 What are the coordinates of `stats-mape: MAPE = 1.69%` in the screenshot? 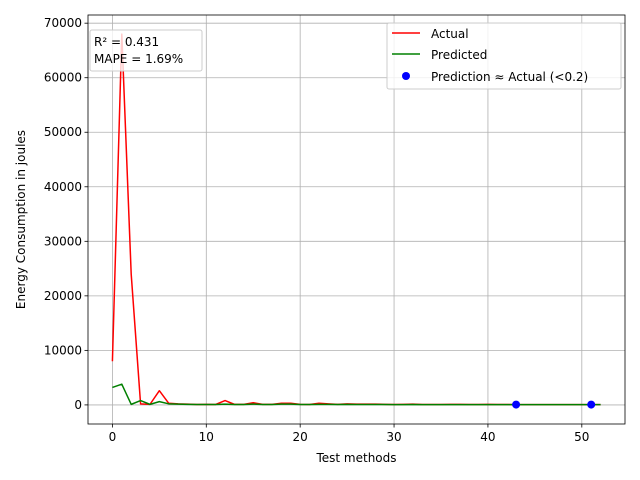 It's located at (138, 59).